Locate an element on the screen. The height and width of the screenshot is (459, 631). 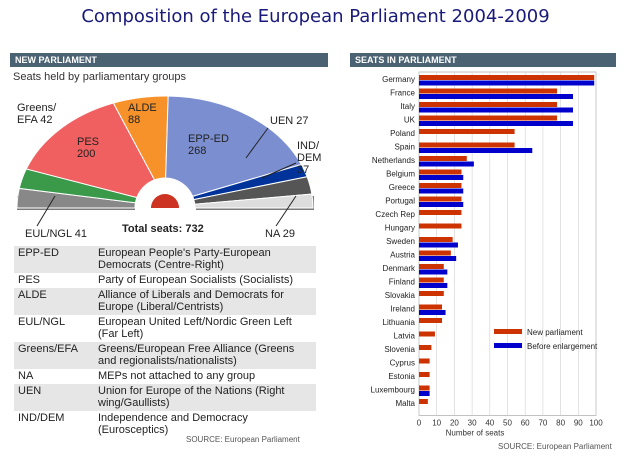
x-tick-label: 70 is located at coordinates (542, 423).